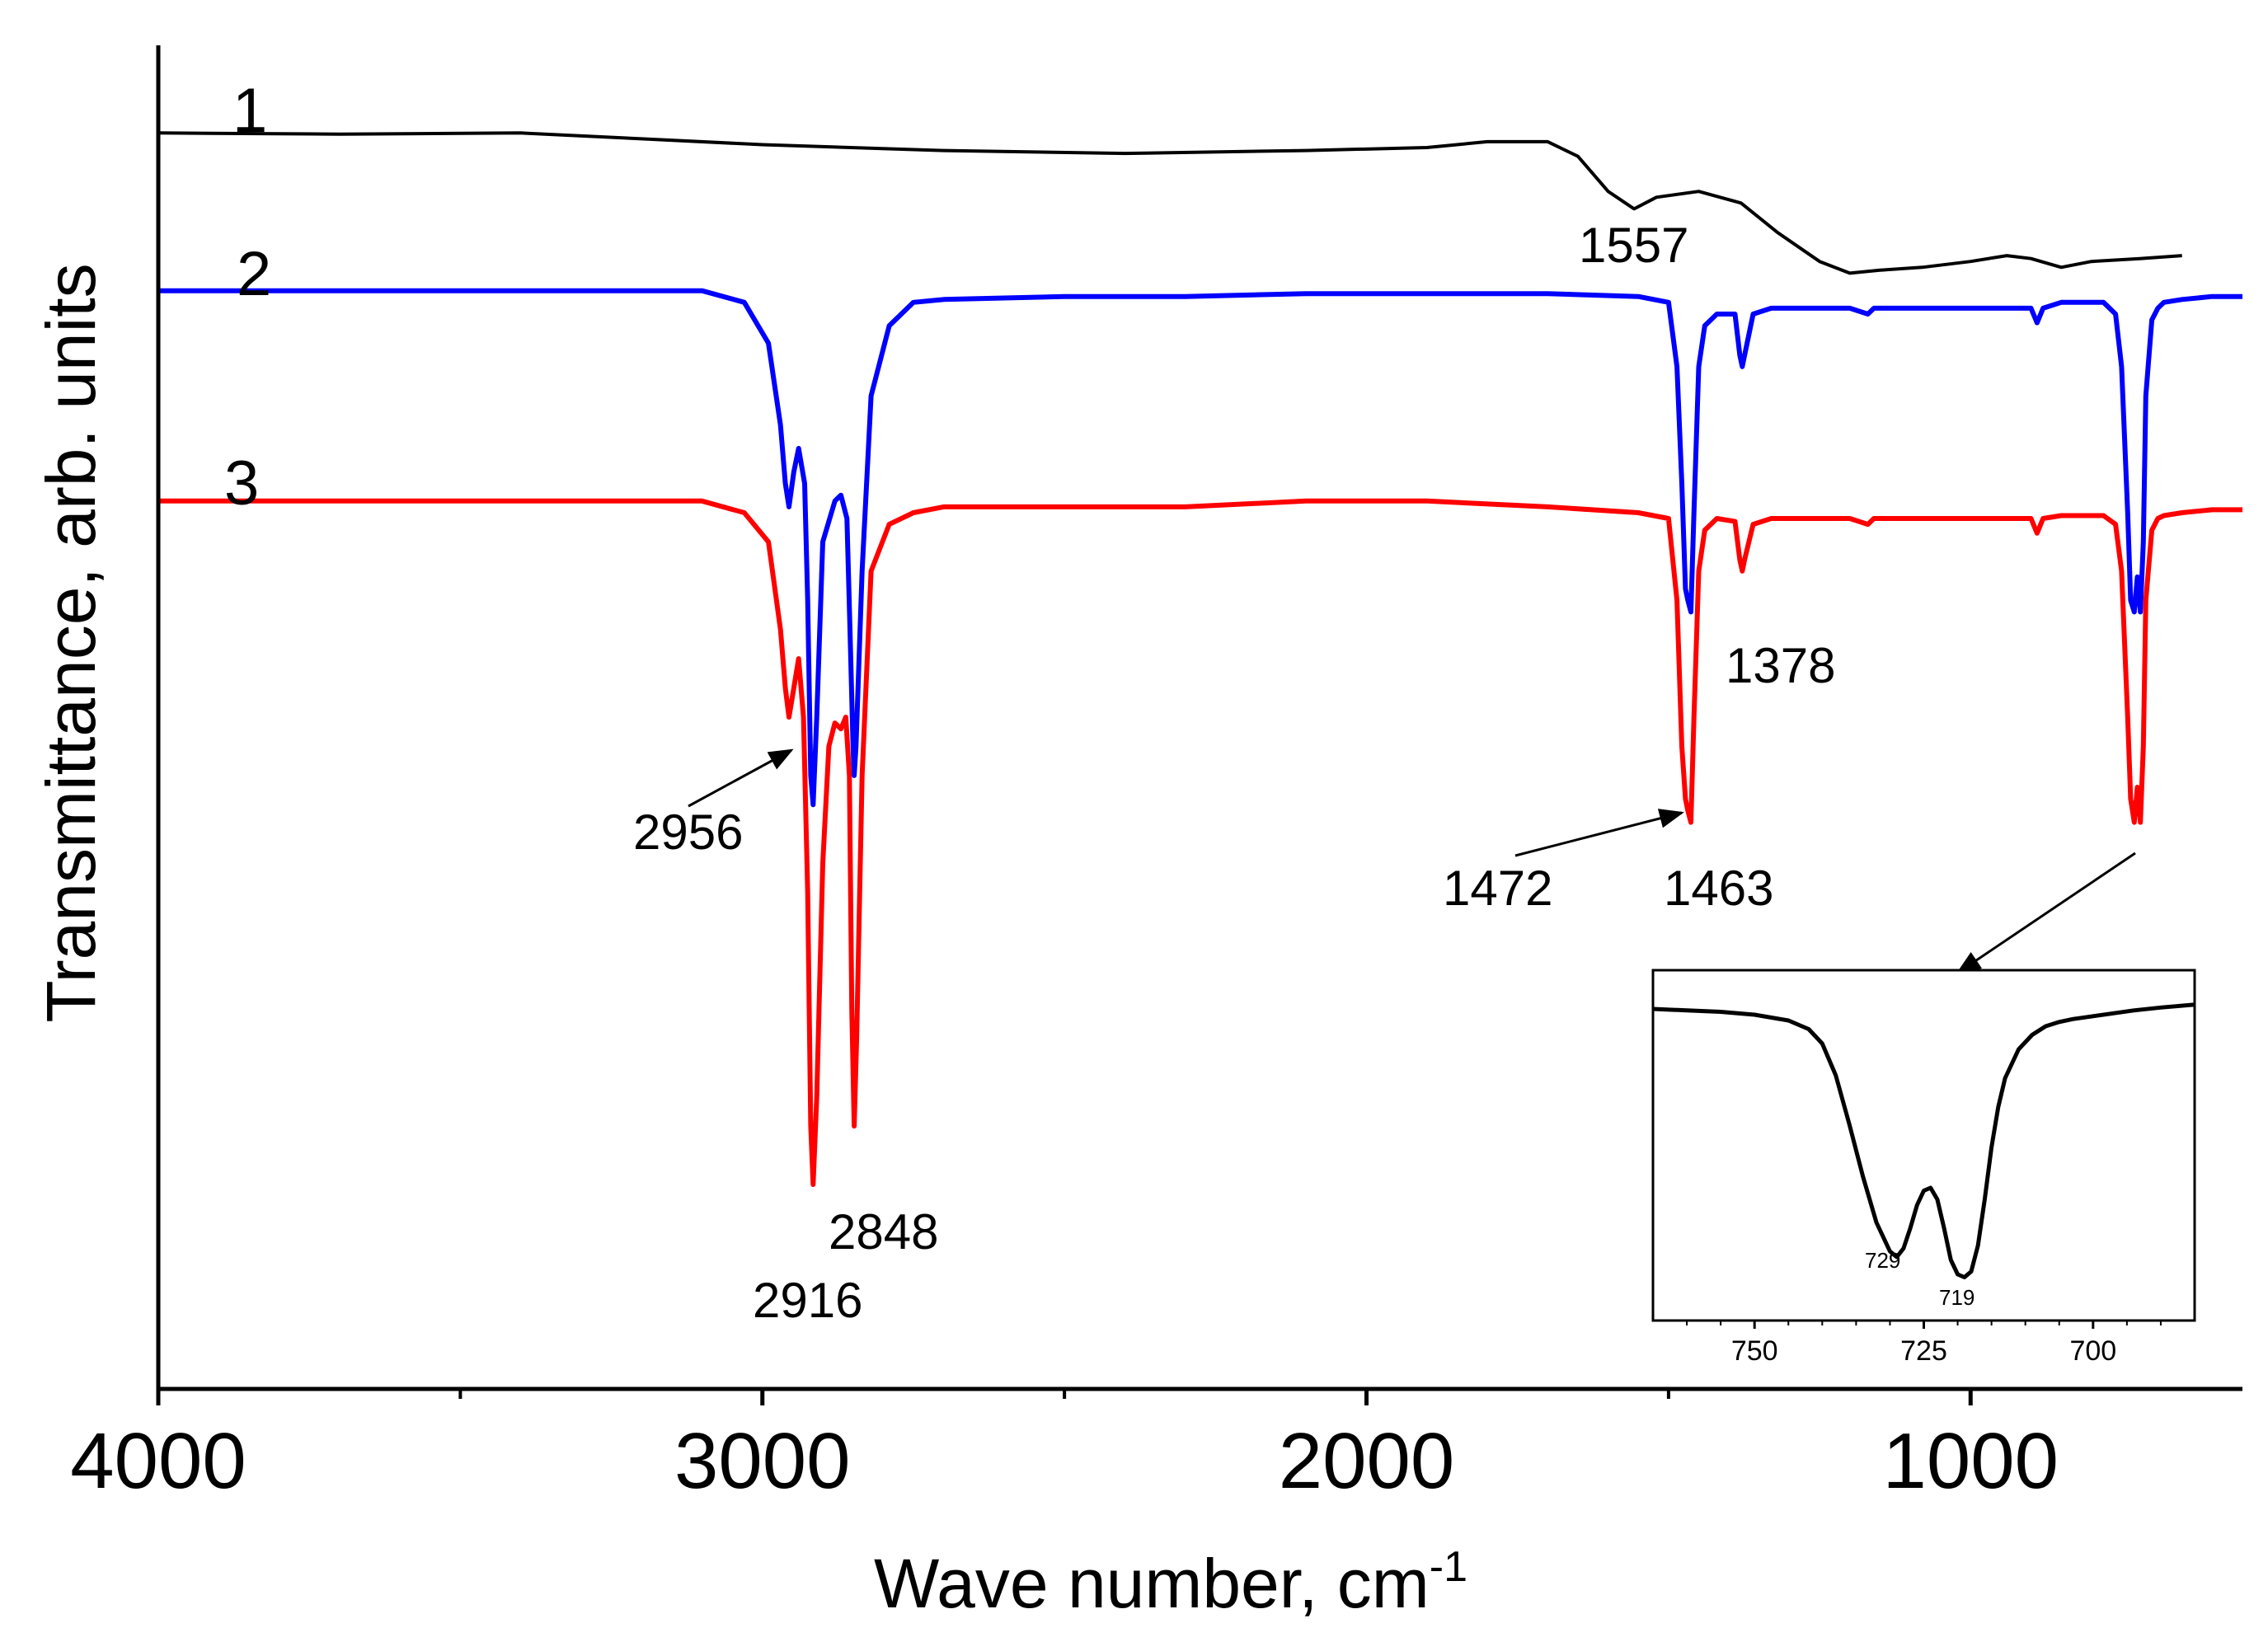  Describe the element at coordinates (1718, 888) in the screenshot. I see `annotation-1463: 1463` at that location.